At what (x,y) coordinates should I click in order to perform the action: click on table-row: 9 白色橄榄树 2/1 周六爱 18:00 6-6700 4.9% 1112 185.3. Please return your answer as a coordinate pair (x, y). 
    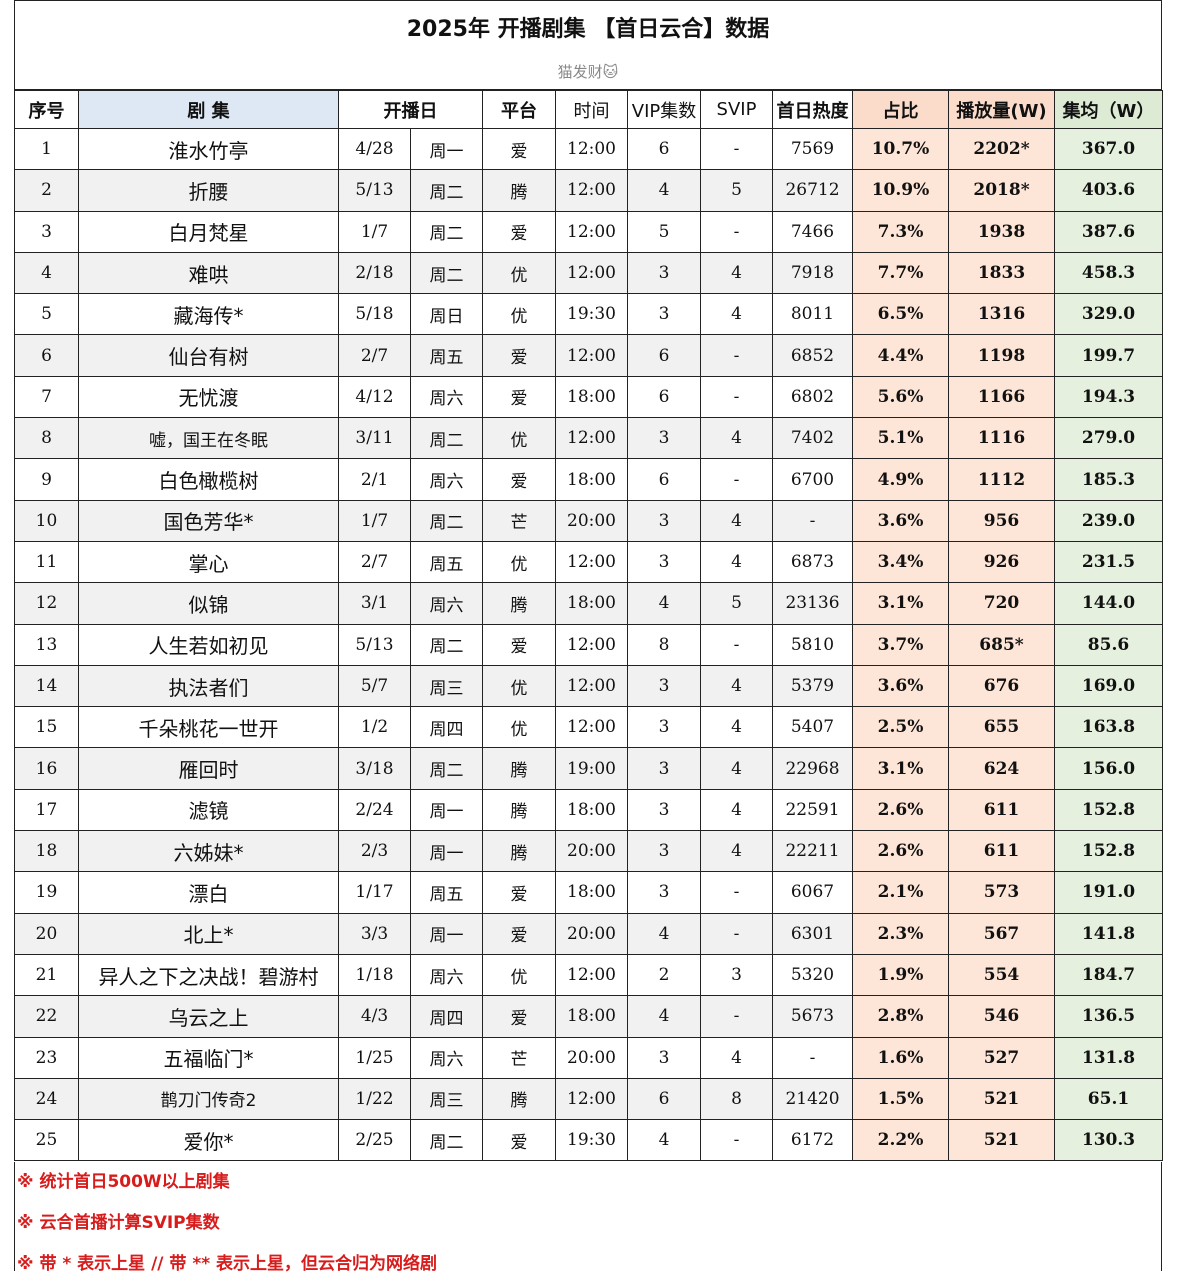
    Looking at the image, I should click on (588, 479).